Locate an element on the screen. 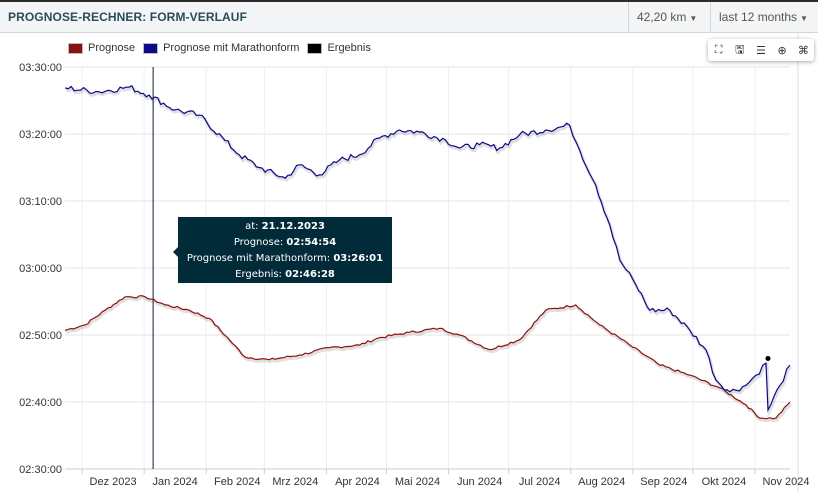 The image size is (818, 492). y-tick-label: 03:20:00 is located at coordinates (40, 135).